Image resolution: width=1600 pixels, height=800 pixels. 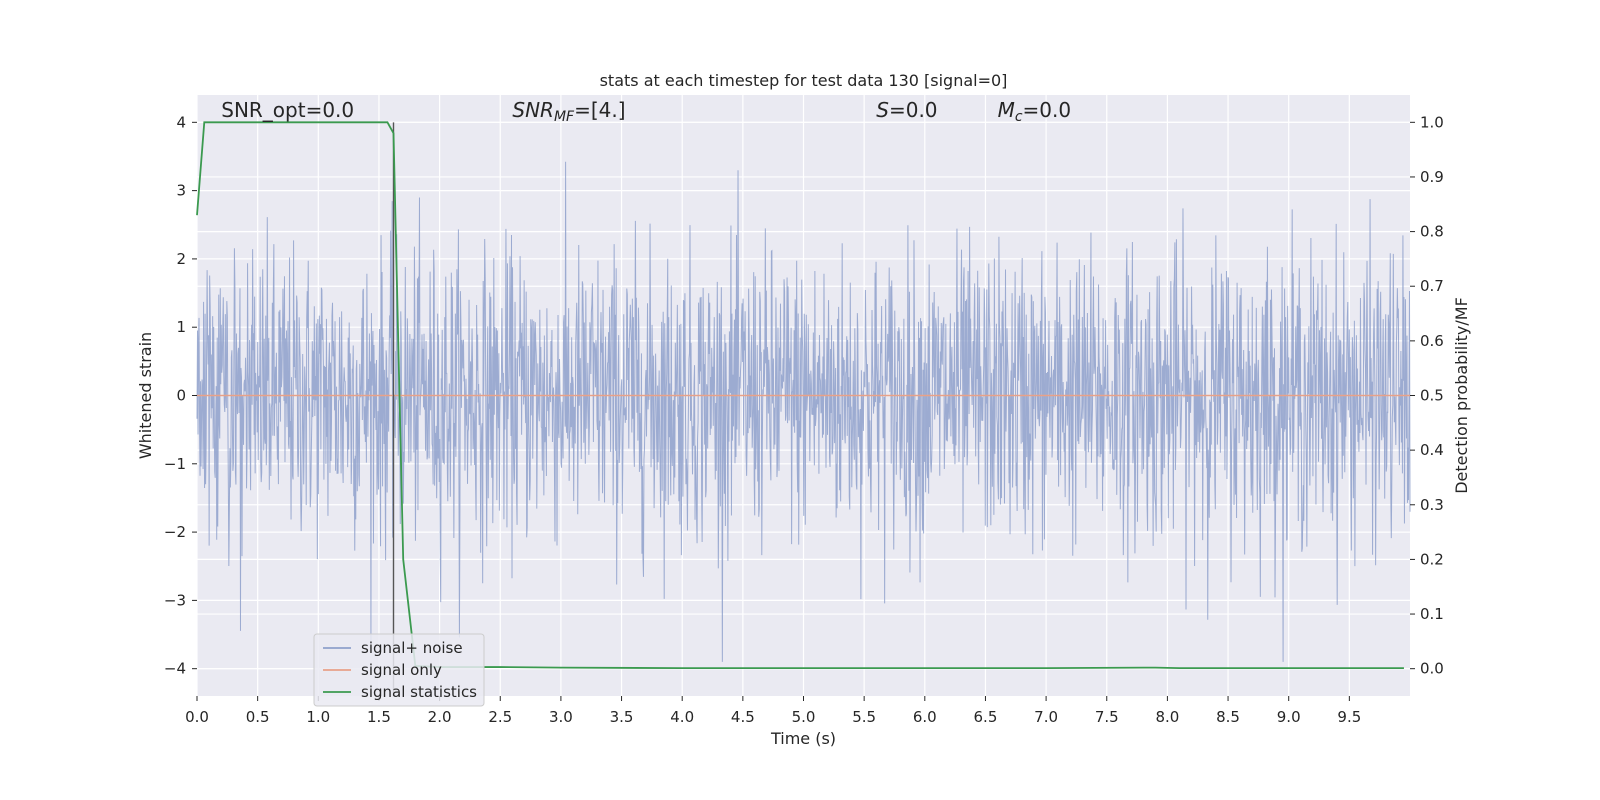 I want to click on annotation-text: SNR_opt=0.0, so click(x=287, y=110).